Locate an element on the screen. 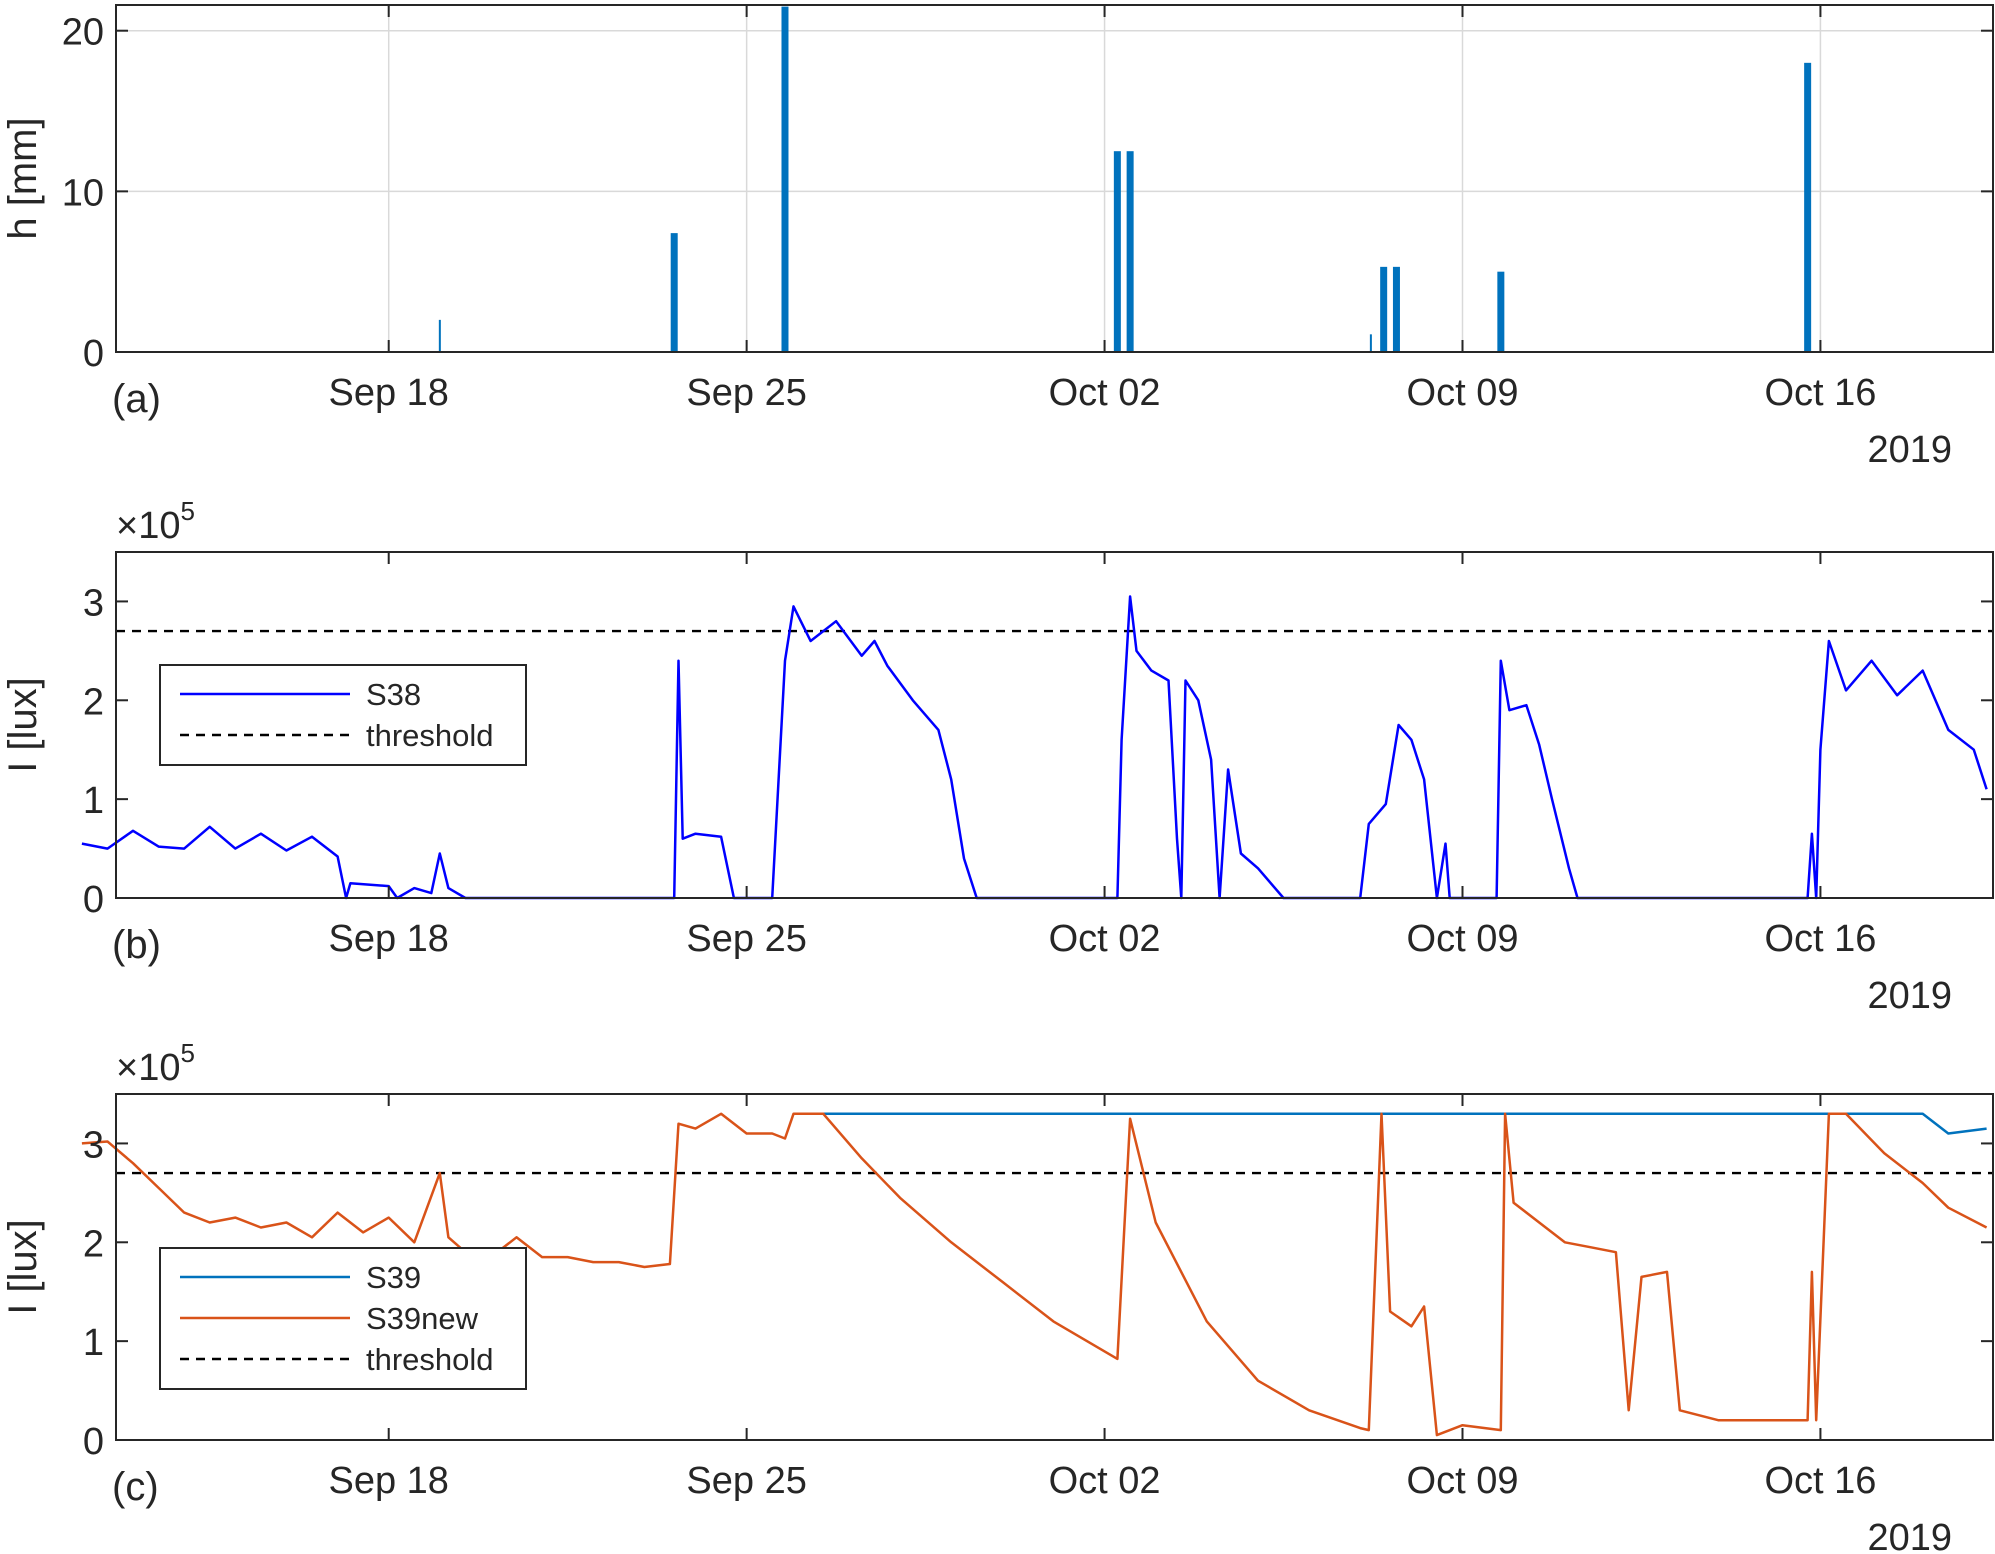 This screenshot has height=1554, width=1995. panel-label: (a) is located at coordinates (136, 399).